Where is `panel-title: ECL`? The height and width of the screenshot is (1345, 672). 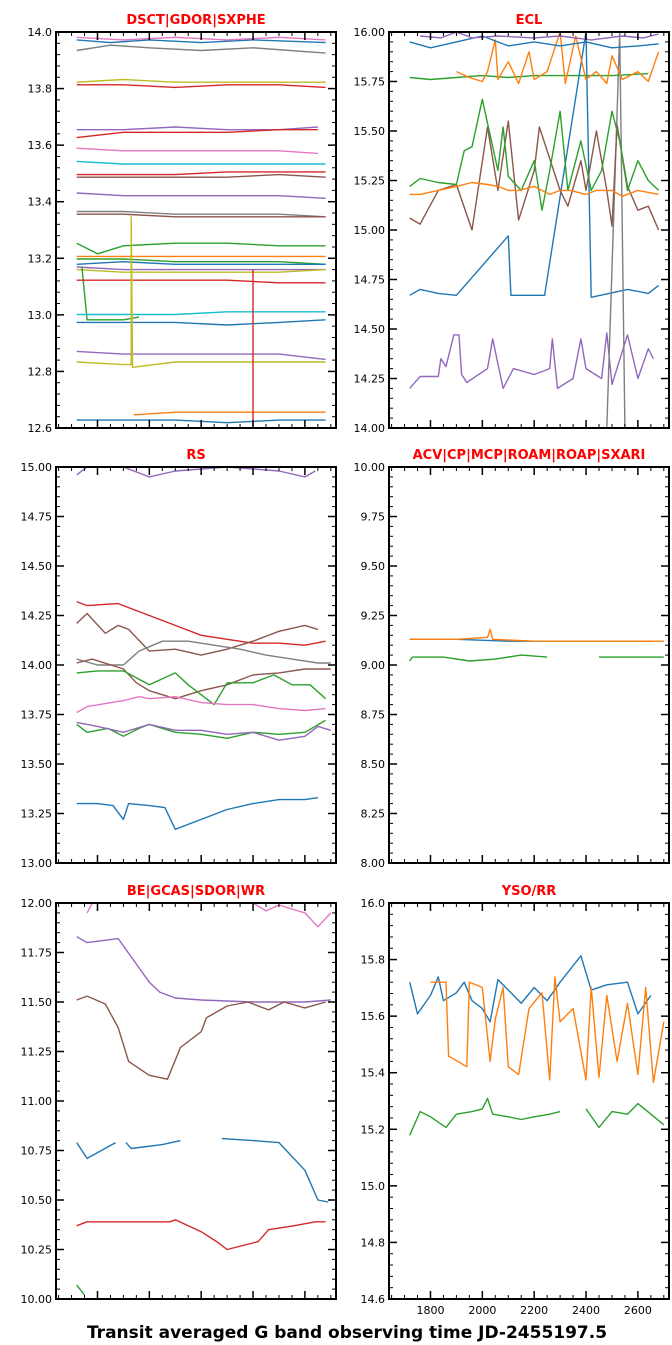 panel-title: ECL is located at coordinates (529, 20).